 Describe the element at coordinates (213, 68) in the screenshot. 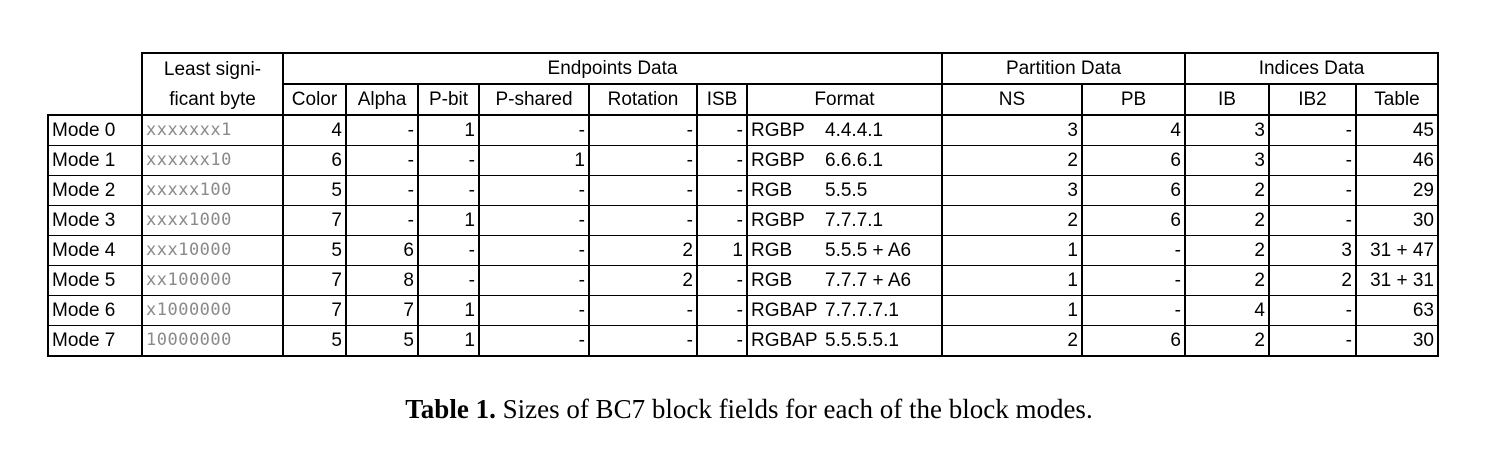

I see `lsb-header-line1: Least signi-` at that location.